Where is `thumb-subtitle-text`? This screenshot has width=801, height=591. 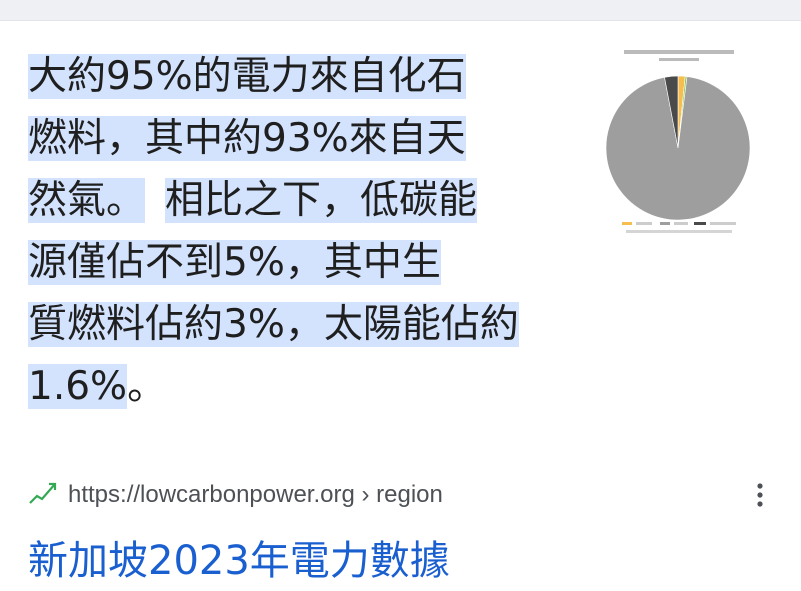
thumb-subtitle-text is located at coordinates (679, 59).